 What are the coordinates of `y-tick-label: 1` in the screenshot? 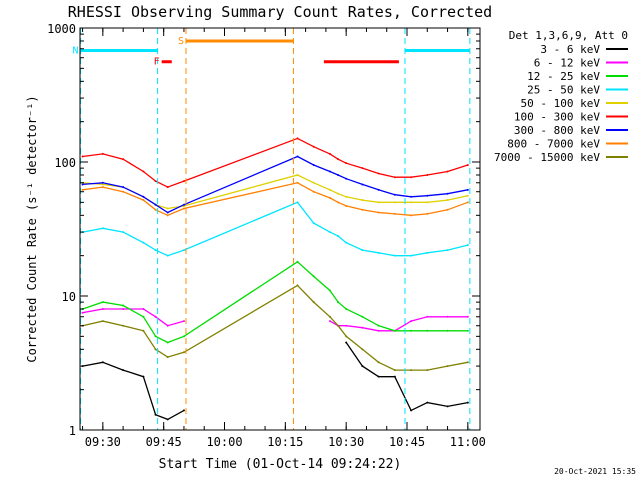 It's located at (72, 431).